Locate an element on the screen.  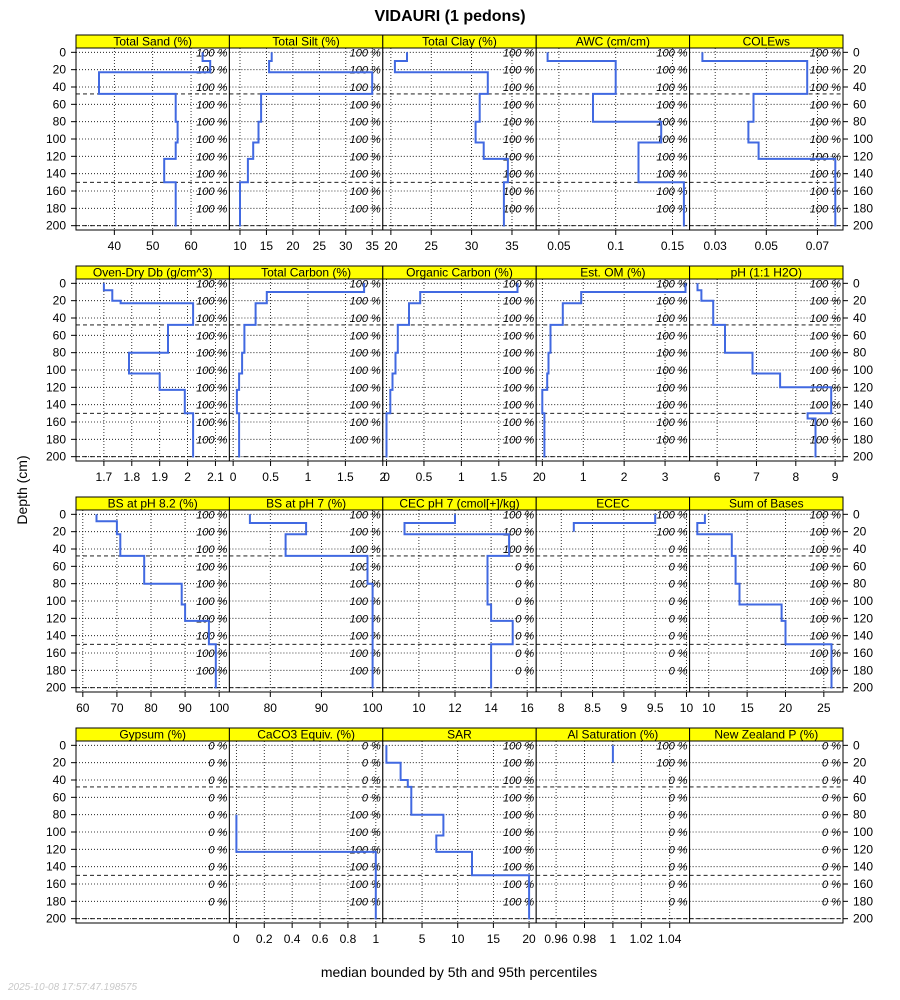
x-tick-label: 90 is located at coordinates (322, 708).